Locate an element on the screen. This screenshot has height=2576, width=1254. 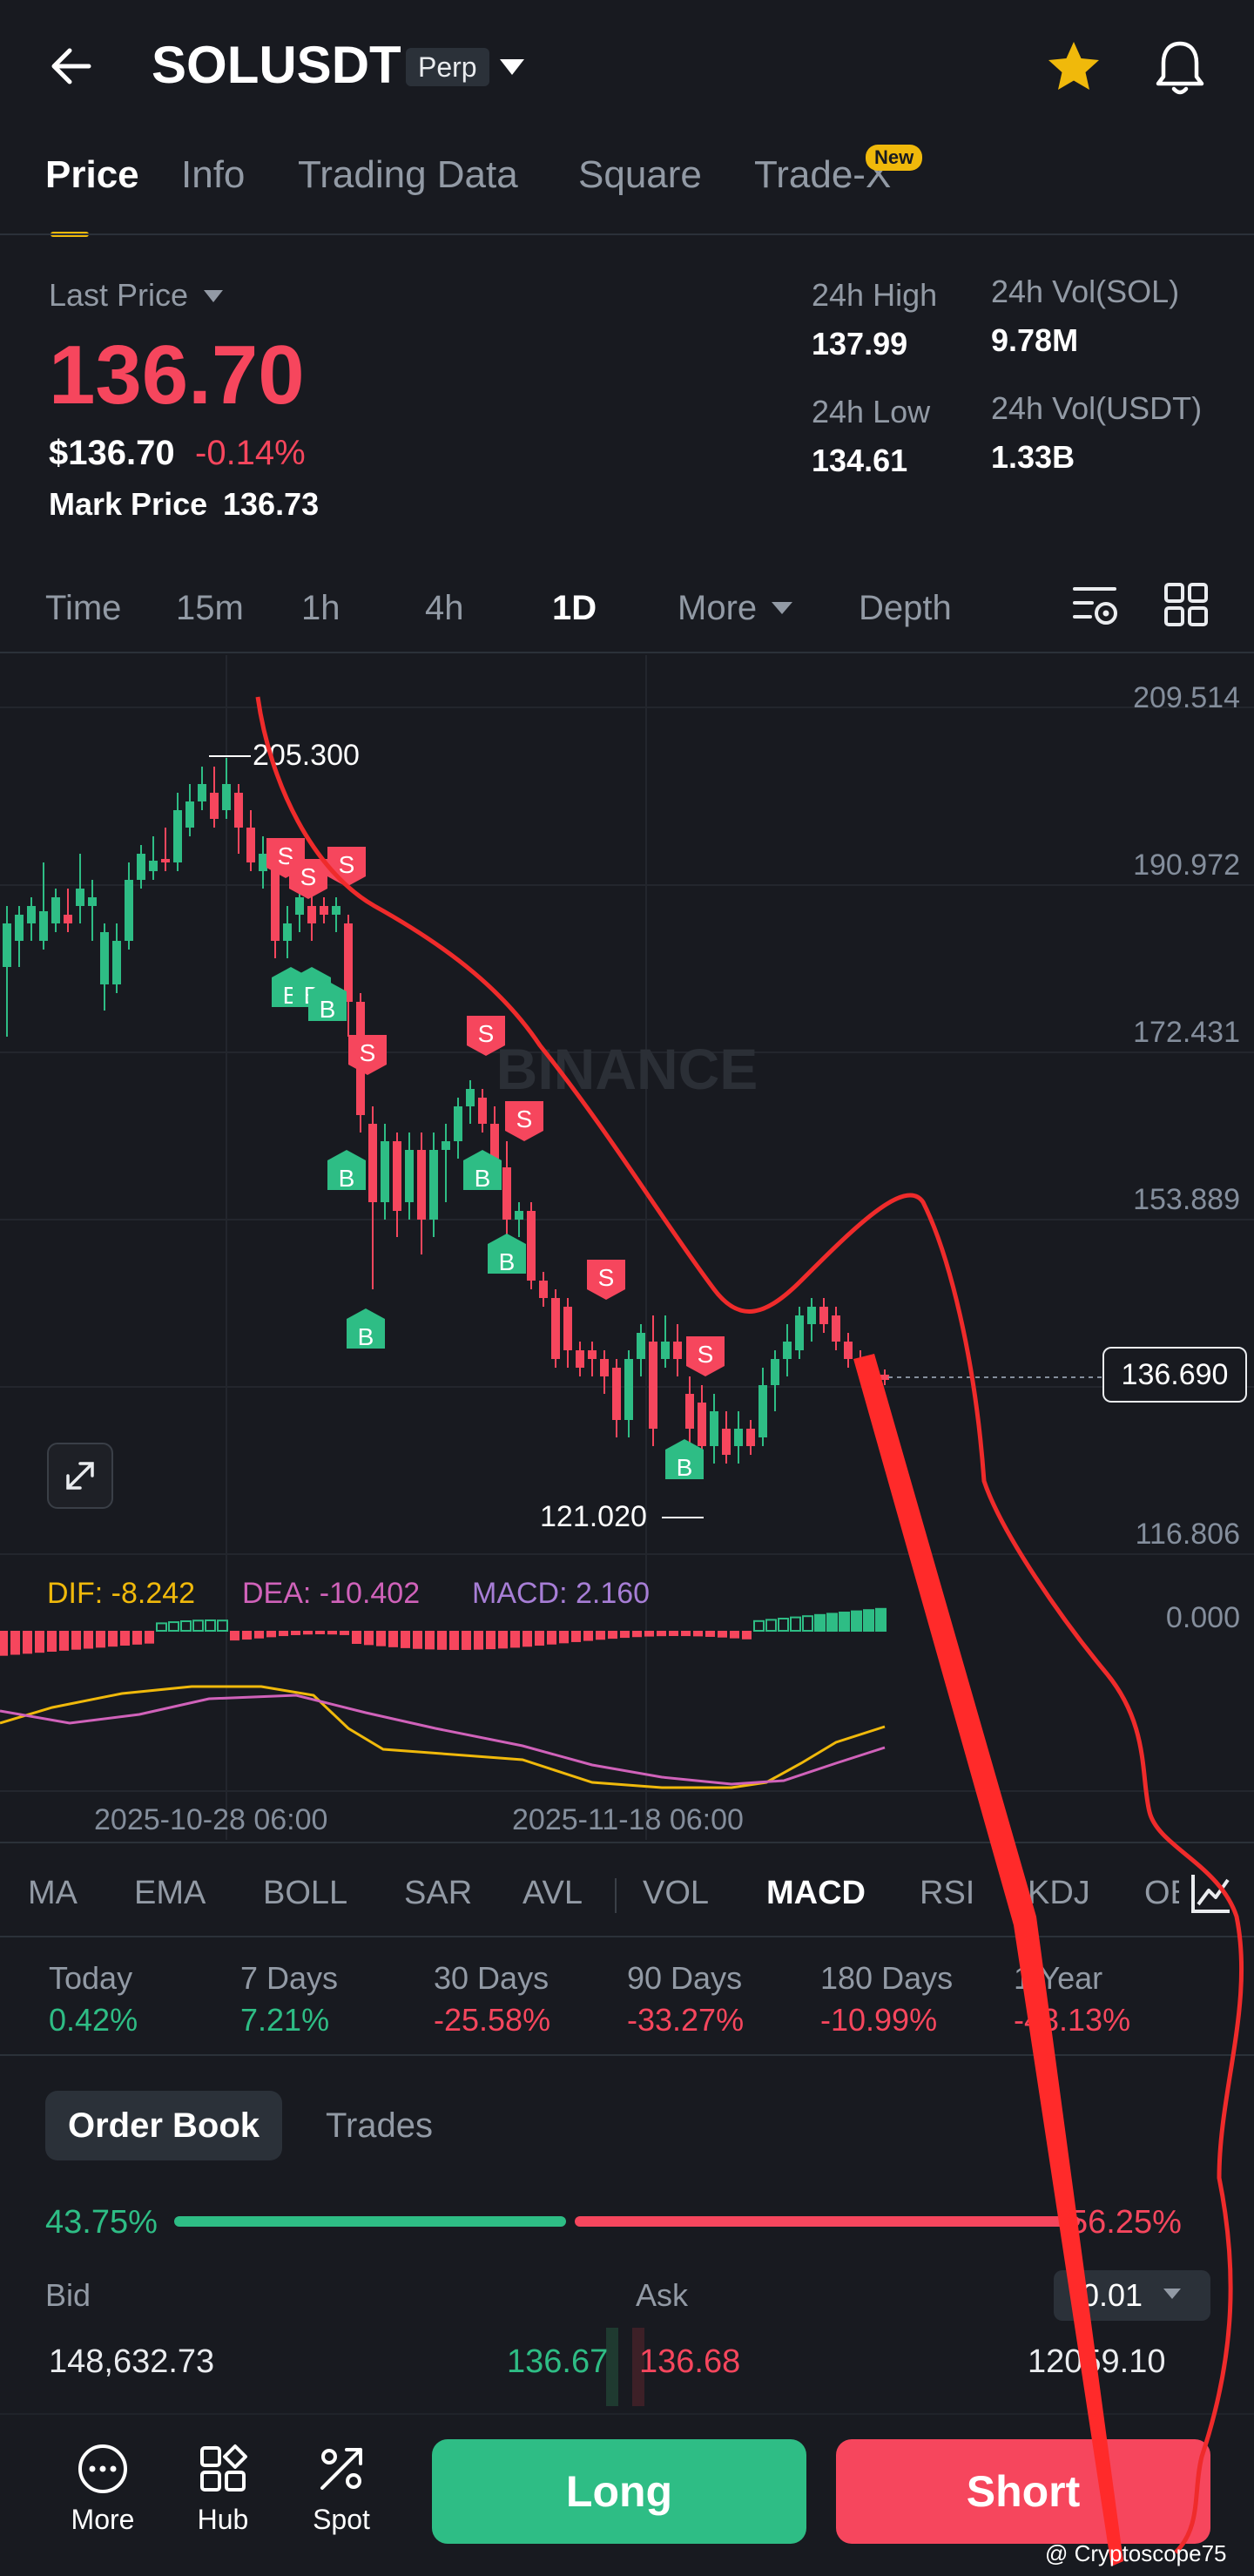
x-axis-date: 2025-10-28 06:00 is located at coordinates (211, 1819).